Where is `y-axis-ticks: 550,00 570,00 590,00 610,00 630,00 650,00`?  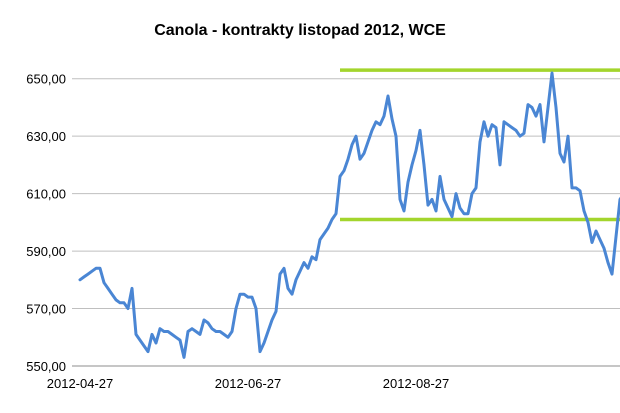
y-axis-ticks: 550,00 570,00 590,00 610,00 630,00 650,00 is located at coordinates (46, 223).